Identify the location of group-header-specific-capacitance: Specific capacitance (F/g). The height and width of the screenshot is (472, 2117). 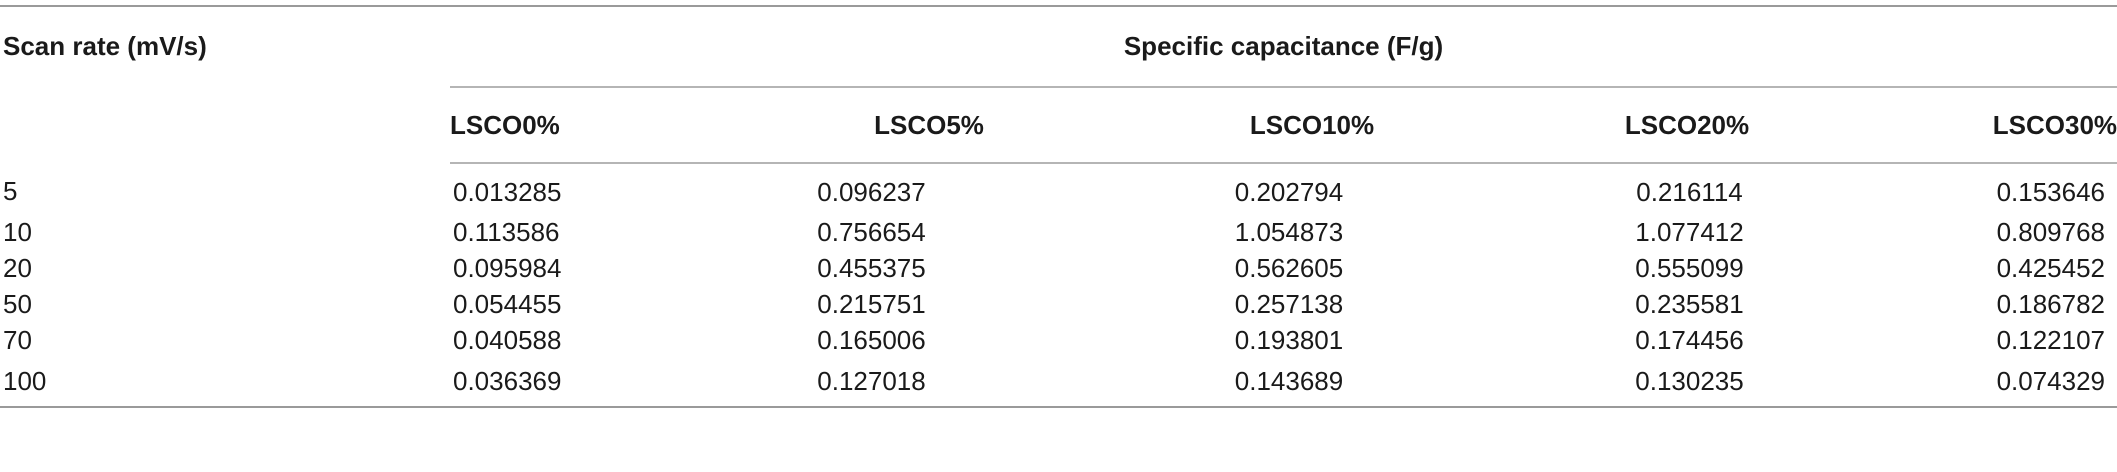
(1283, 46).